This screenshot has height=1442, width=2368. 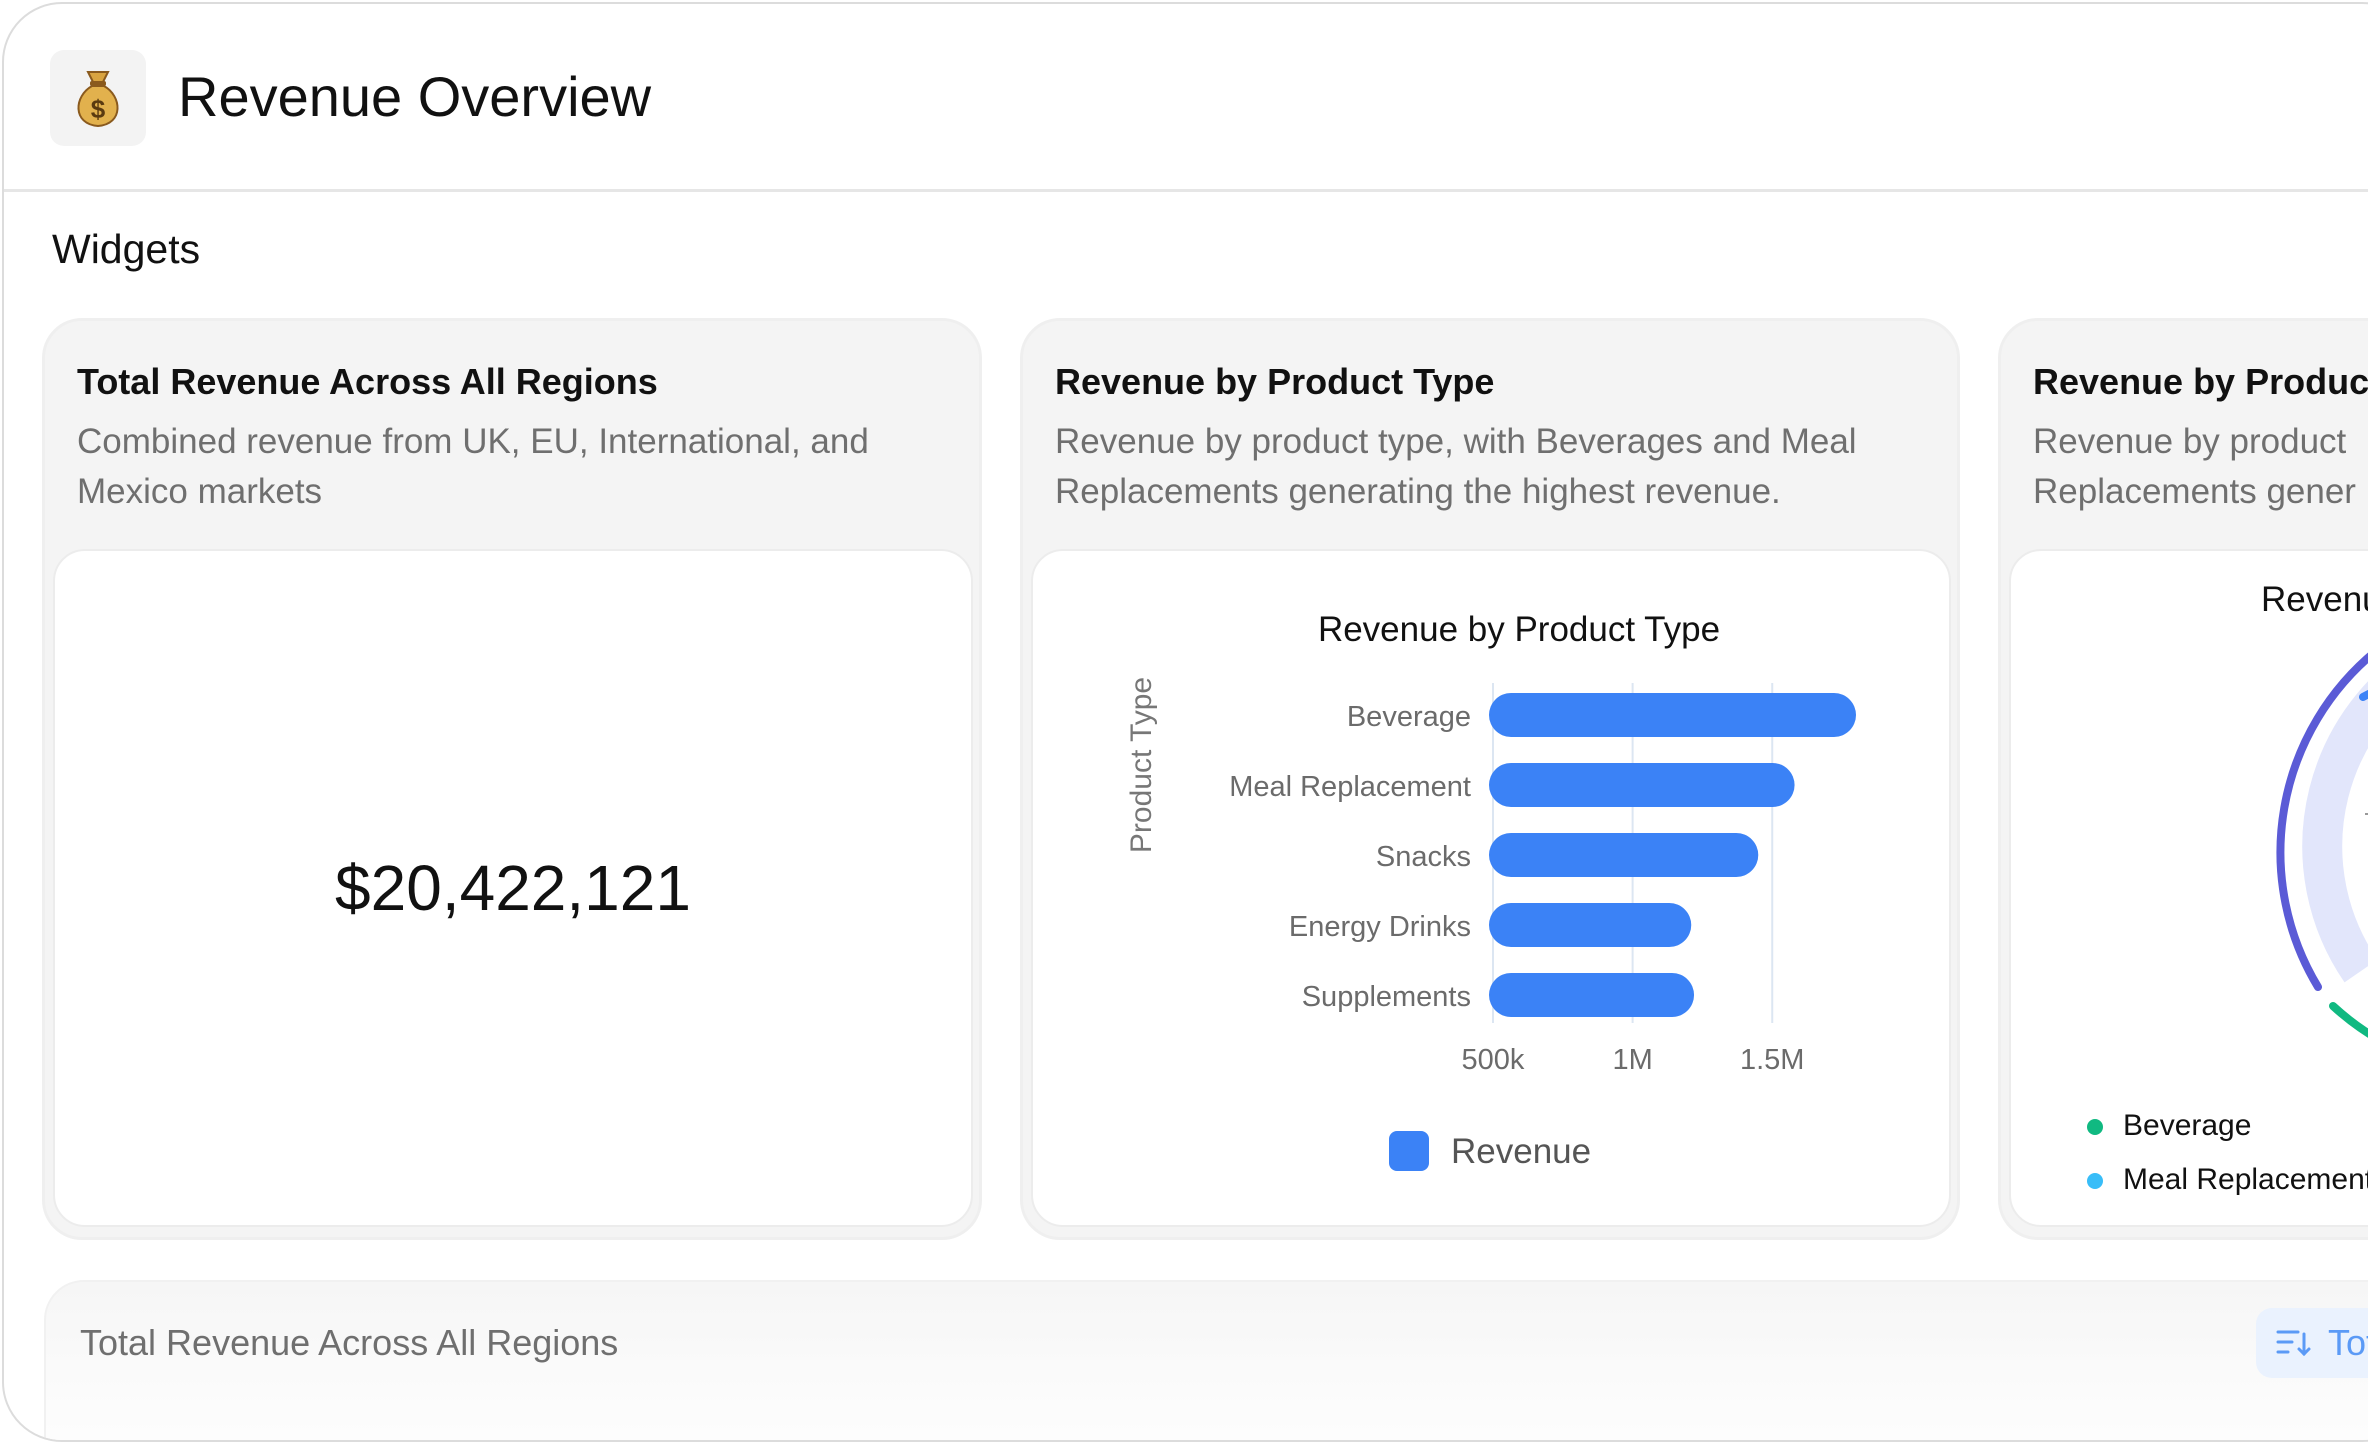 I want to click on bar-supplements, so click(x=1592, y=995).